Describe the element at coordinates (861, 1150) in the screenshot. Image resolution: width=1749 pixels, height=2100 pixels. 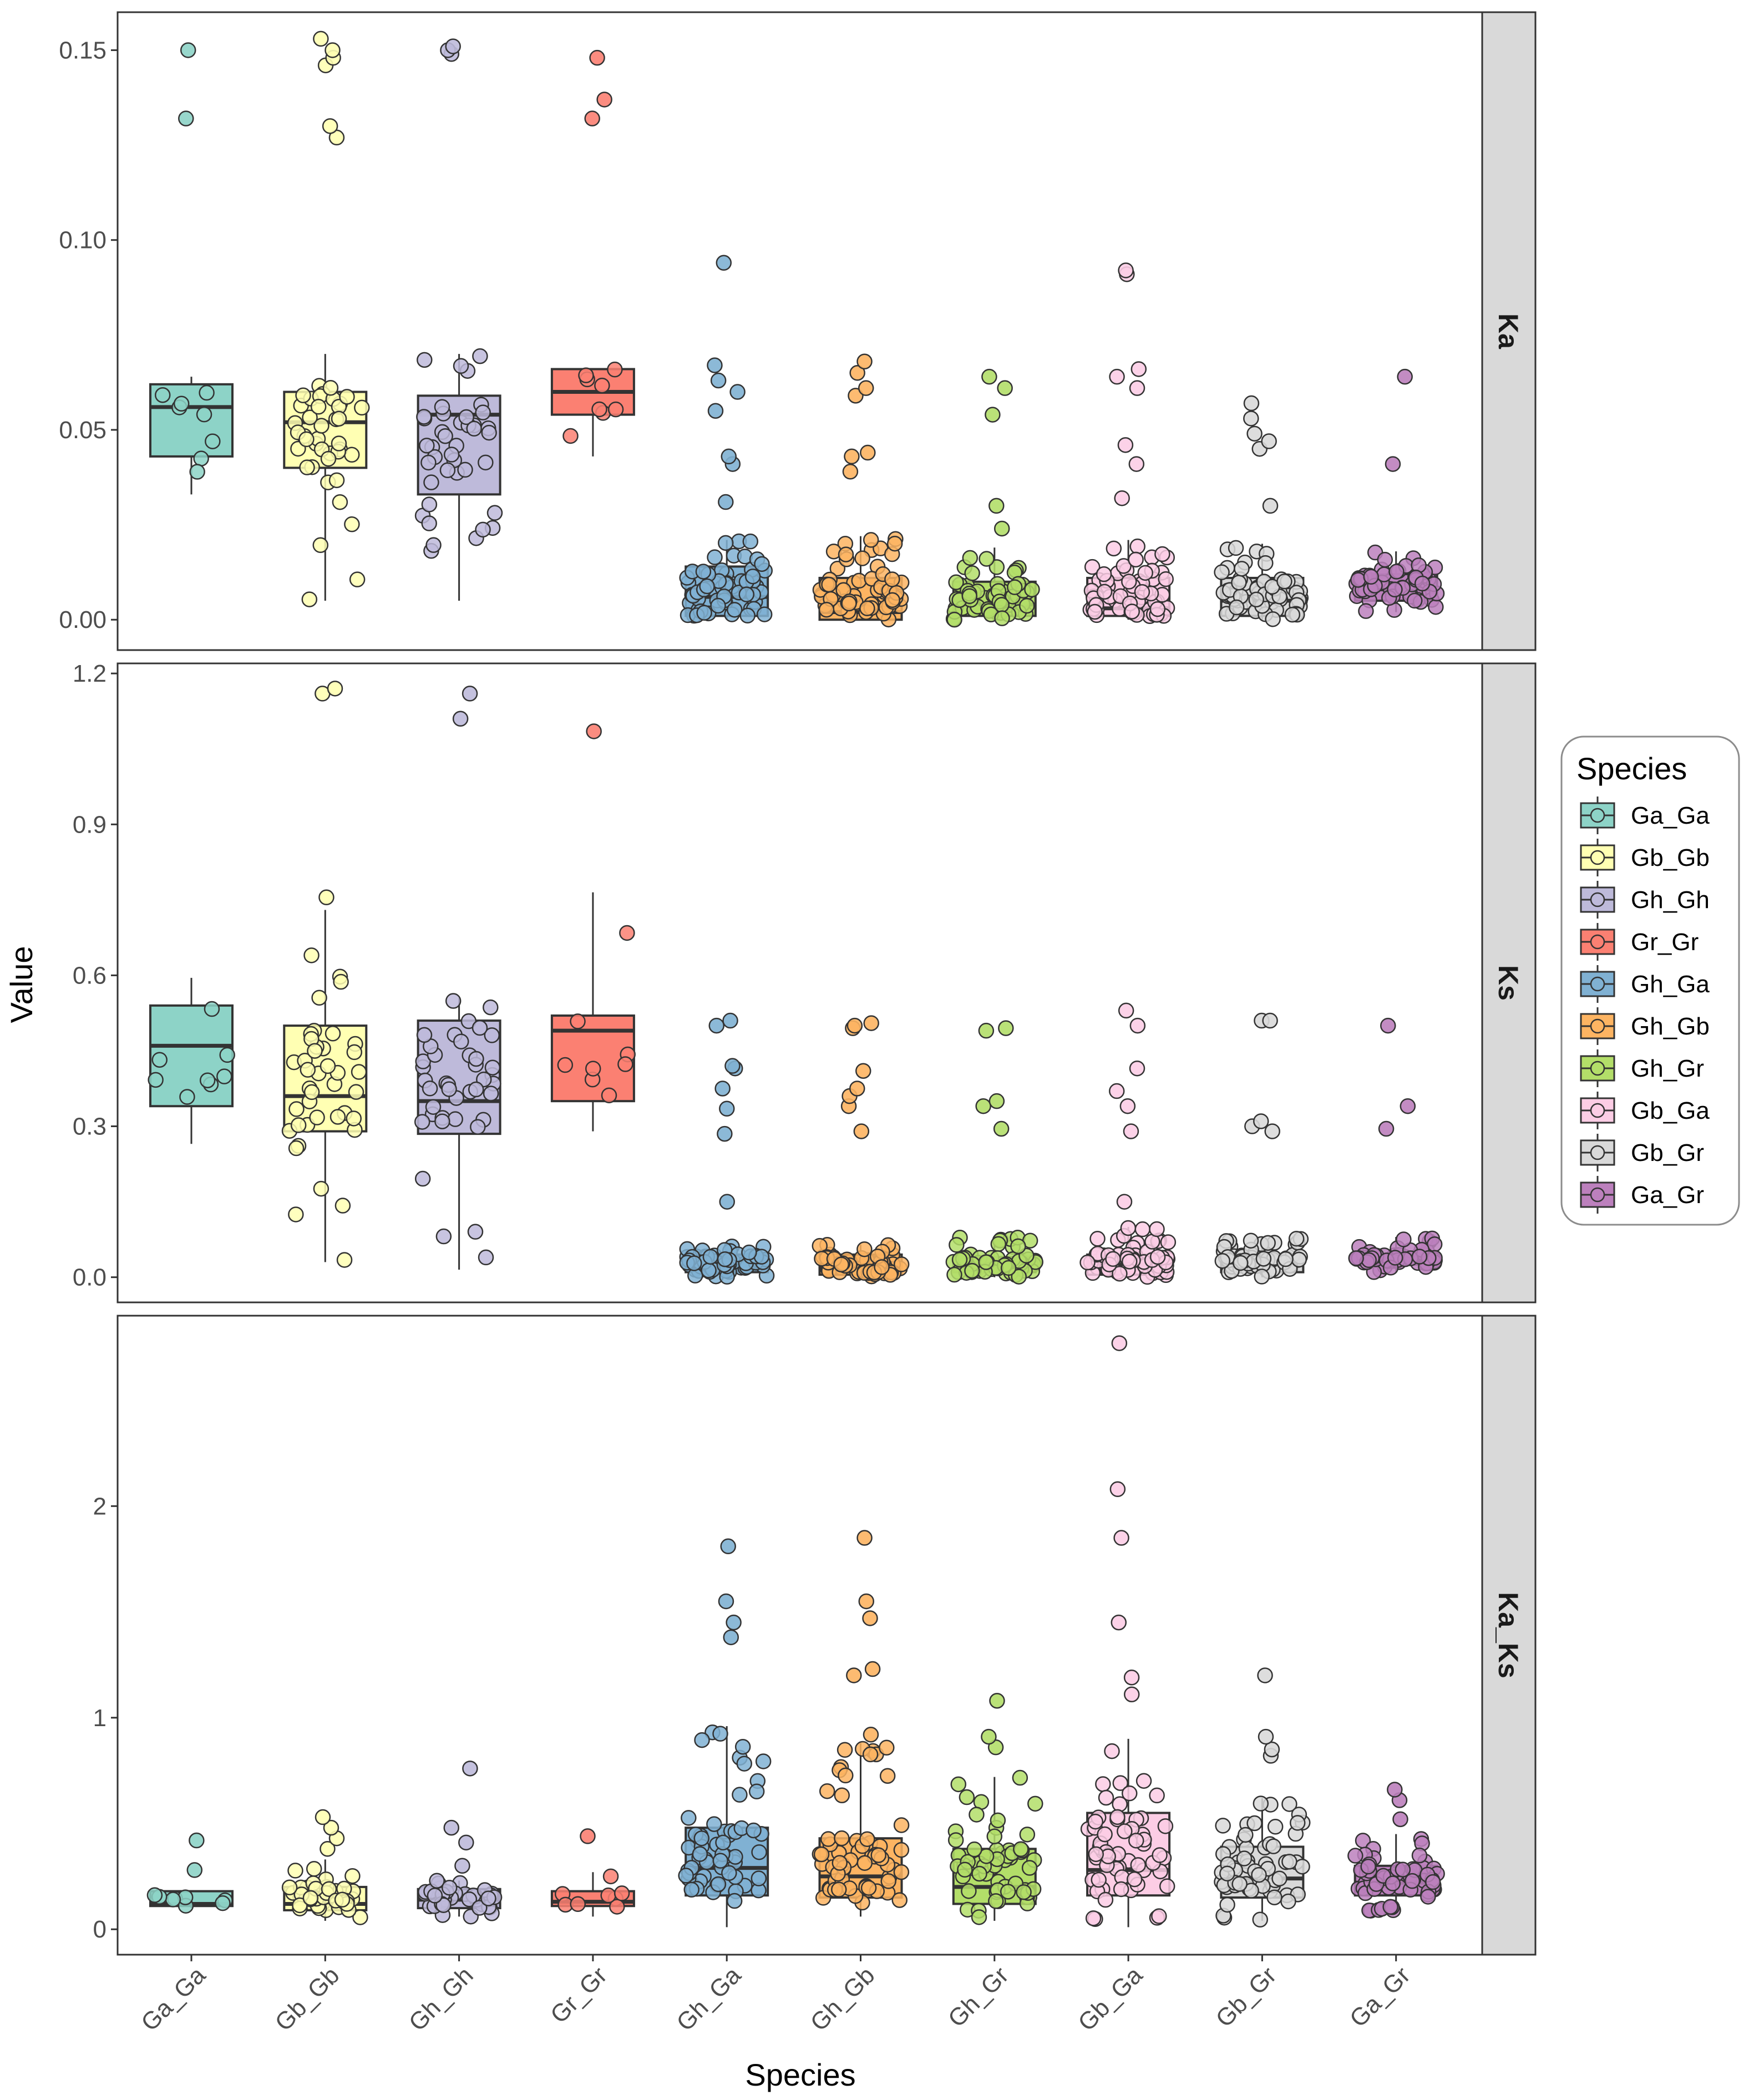
I see `box-Gh_Gb` at that location.